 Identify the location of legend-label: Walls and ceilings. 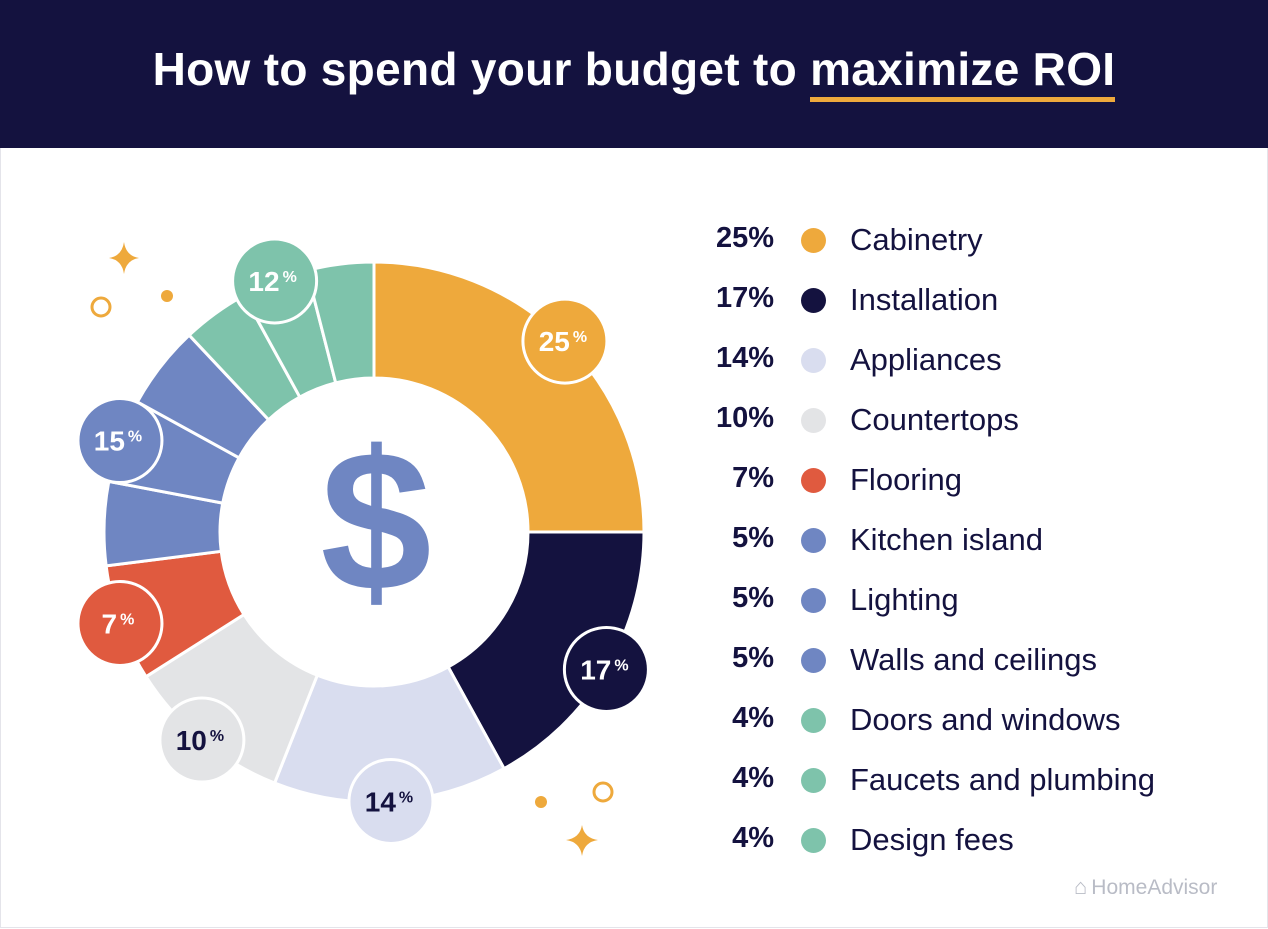
(973, 659).